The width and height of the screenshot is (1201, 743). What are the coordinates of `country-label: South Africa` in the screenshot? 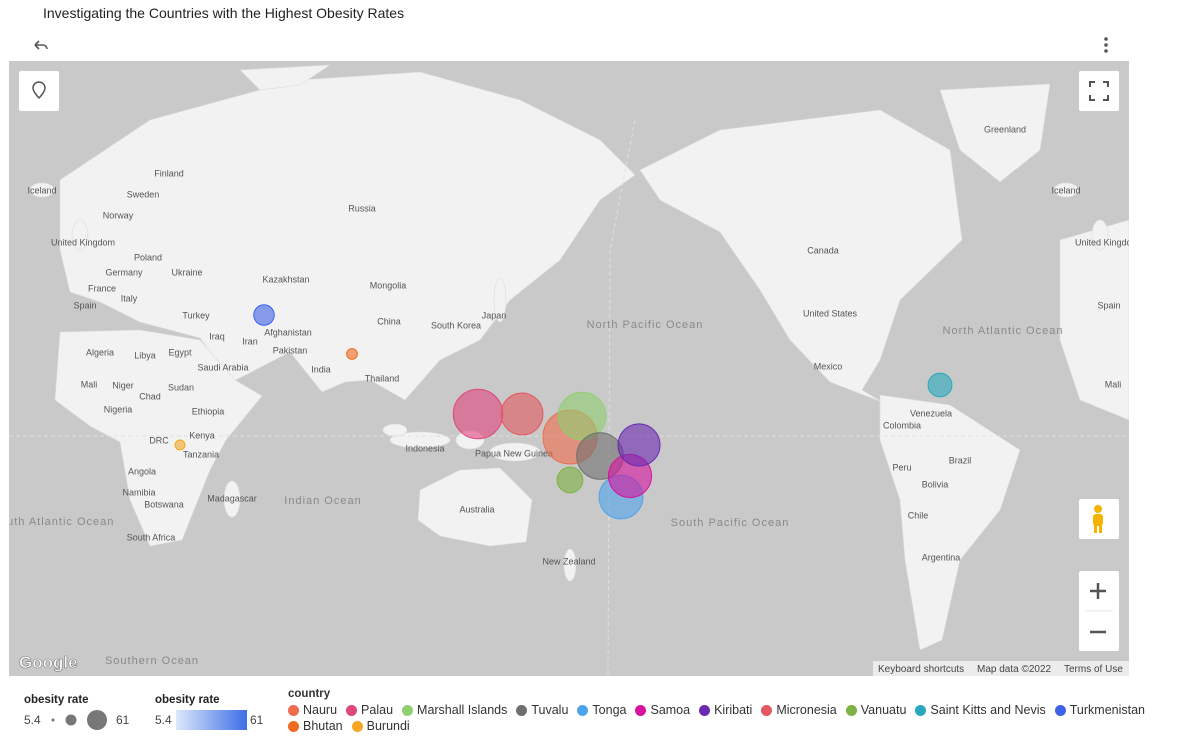 It's located at (151, 537).